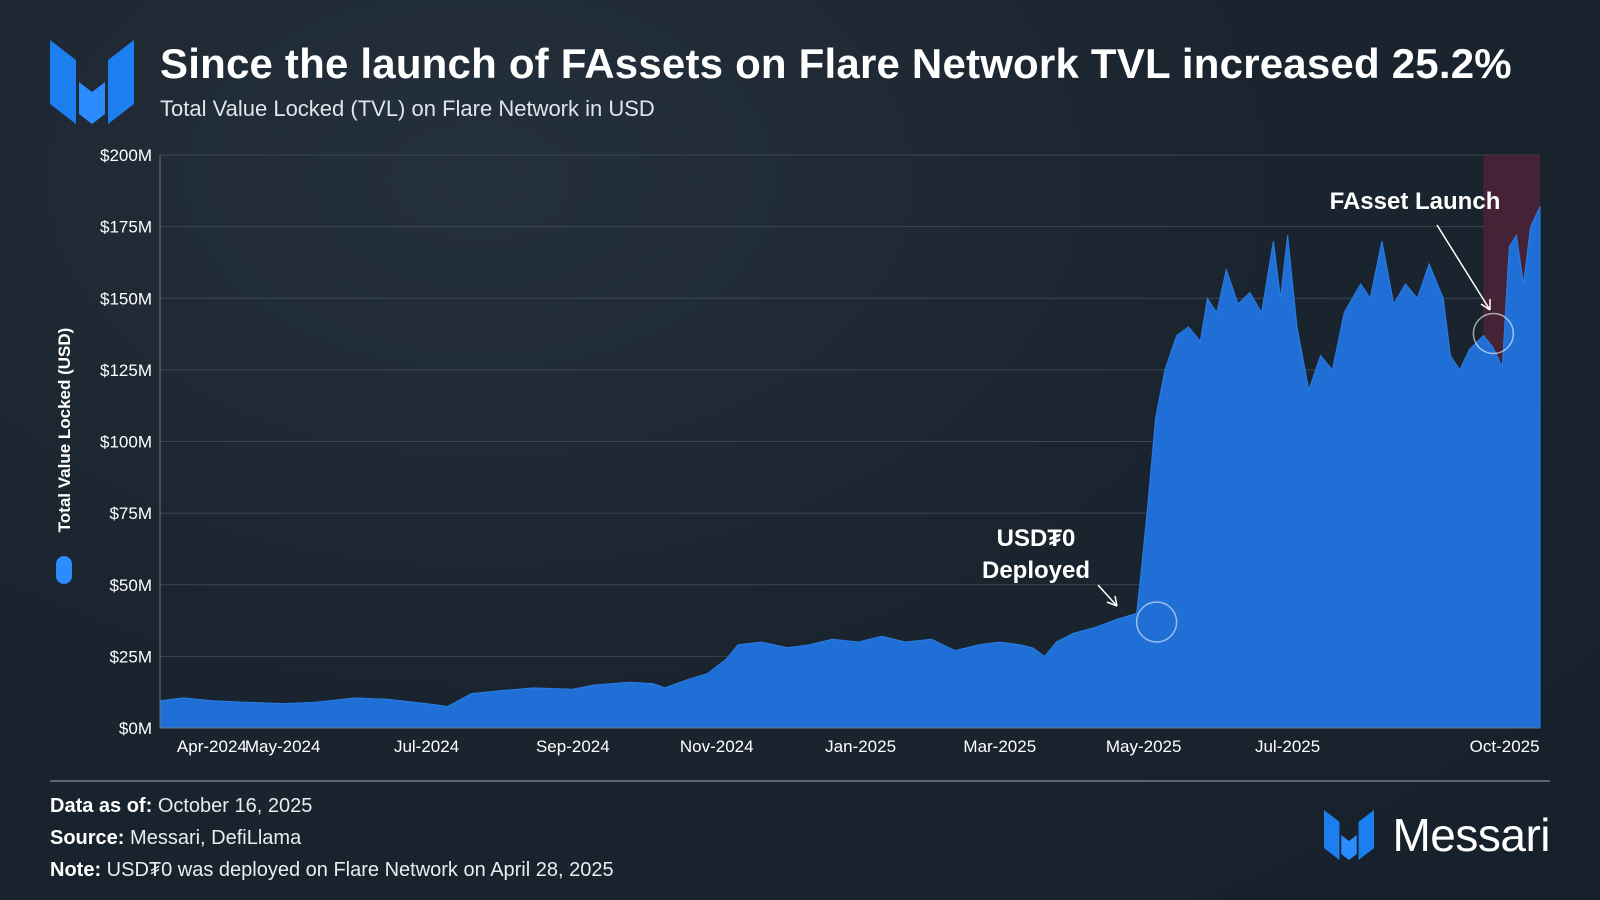 The height and width of the screenshot is (900, 1600). Describe the element at coordinates (126, 370) in the screenshot. I see `y-tick-label: $125M` at that location.